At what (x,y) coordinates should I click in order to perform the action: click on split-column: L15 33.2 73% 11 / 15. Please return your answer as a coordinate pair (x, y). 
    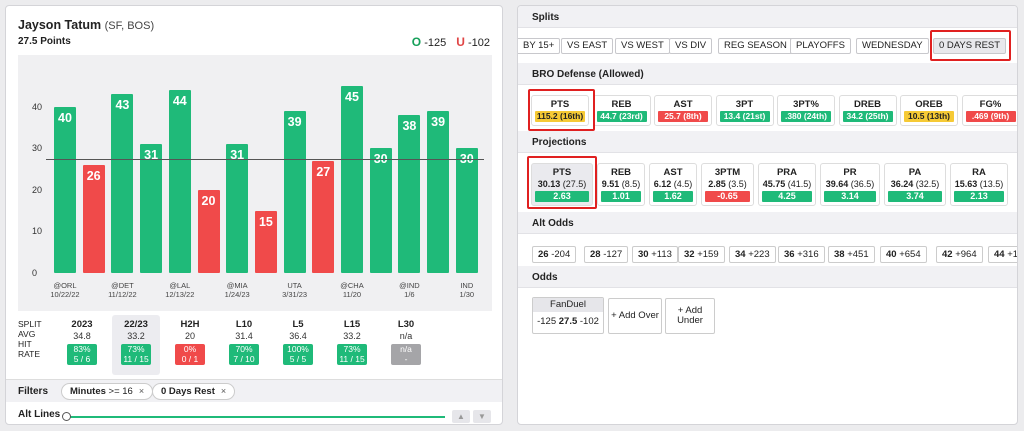
    Looking at the image, I should click on (352, 340).